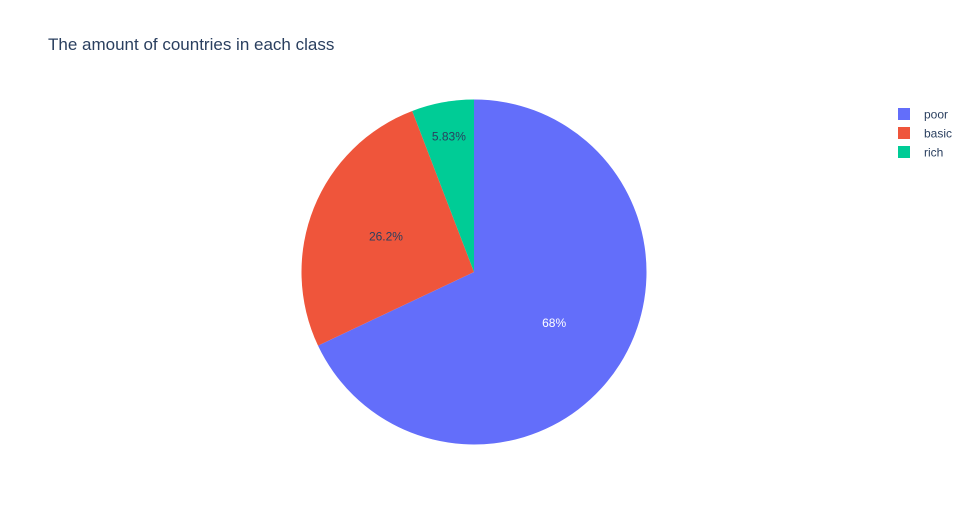  I want to click on slice-label-basic: 26.2%, so click(386, 237).